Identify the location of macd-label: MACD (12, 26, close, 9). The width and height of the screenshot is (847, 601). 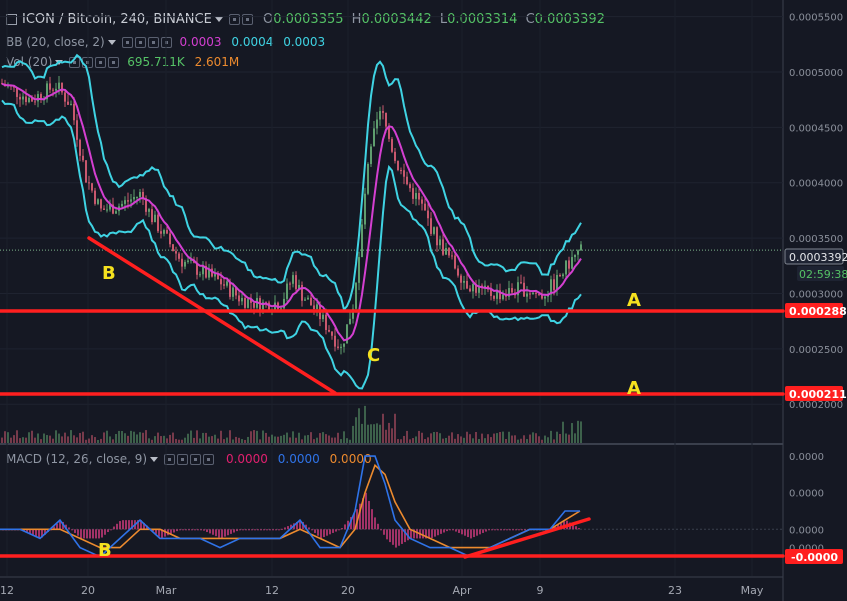
(77, 459).